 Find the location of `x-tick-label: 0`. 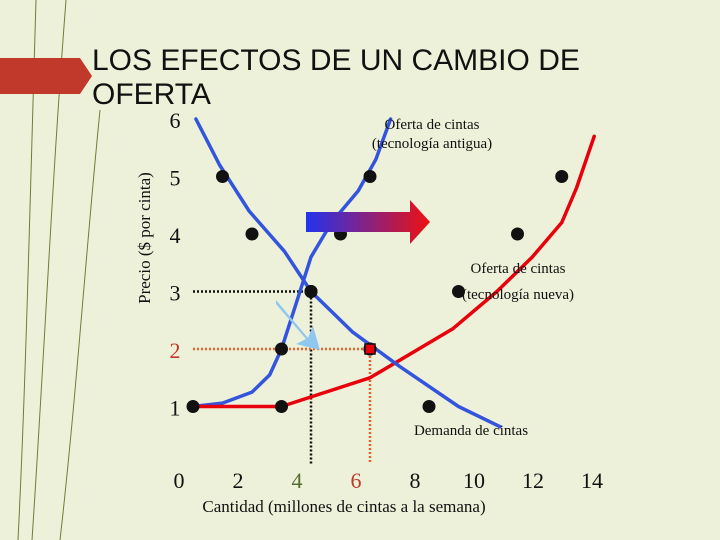

x-tick-label: 0 is located at coordinates (179, 480).